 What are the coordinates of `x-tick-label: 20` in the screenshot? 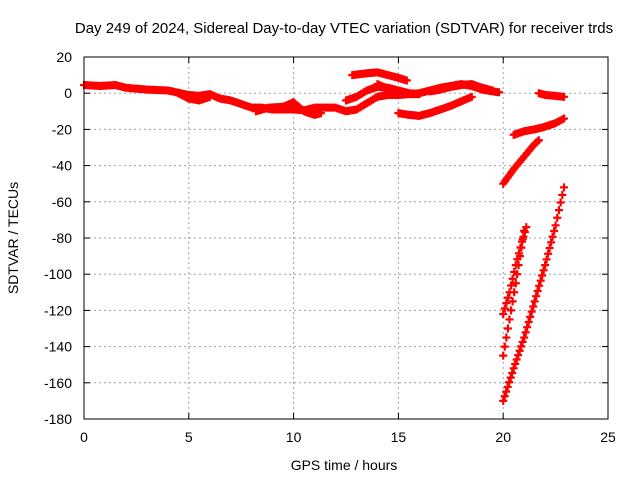 It's located at (503, 437).